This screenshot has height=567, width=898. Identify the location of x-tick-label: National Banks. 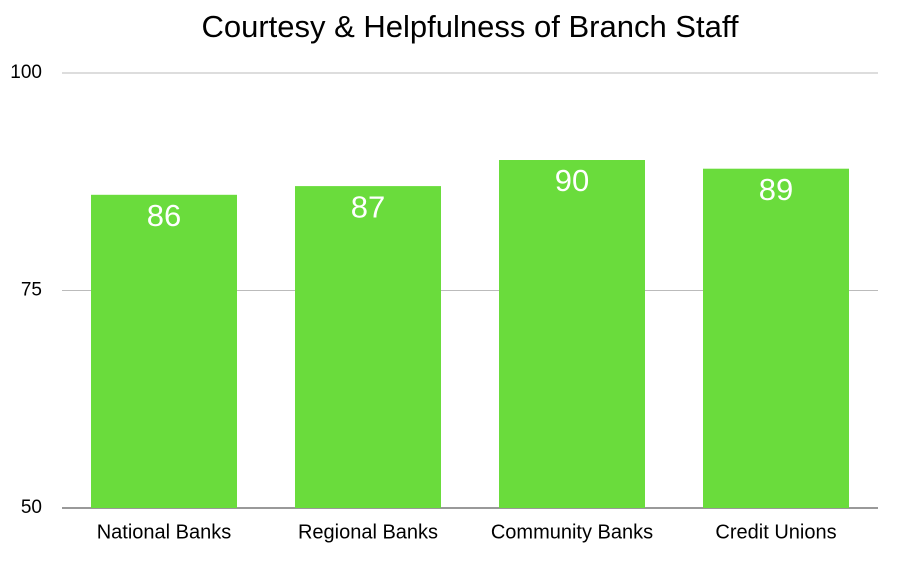
(164, 532).